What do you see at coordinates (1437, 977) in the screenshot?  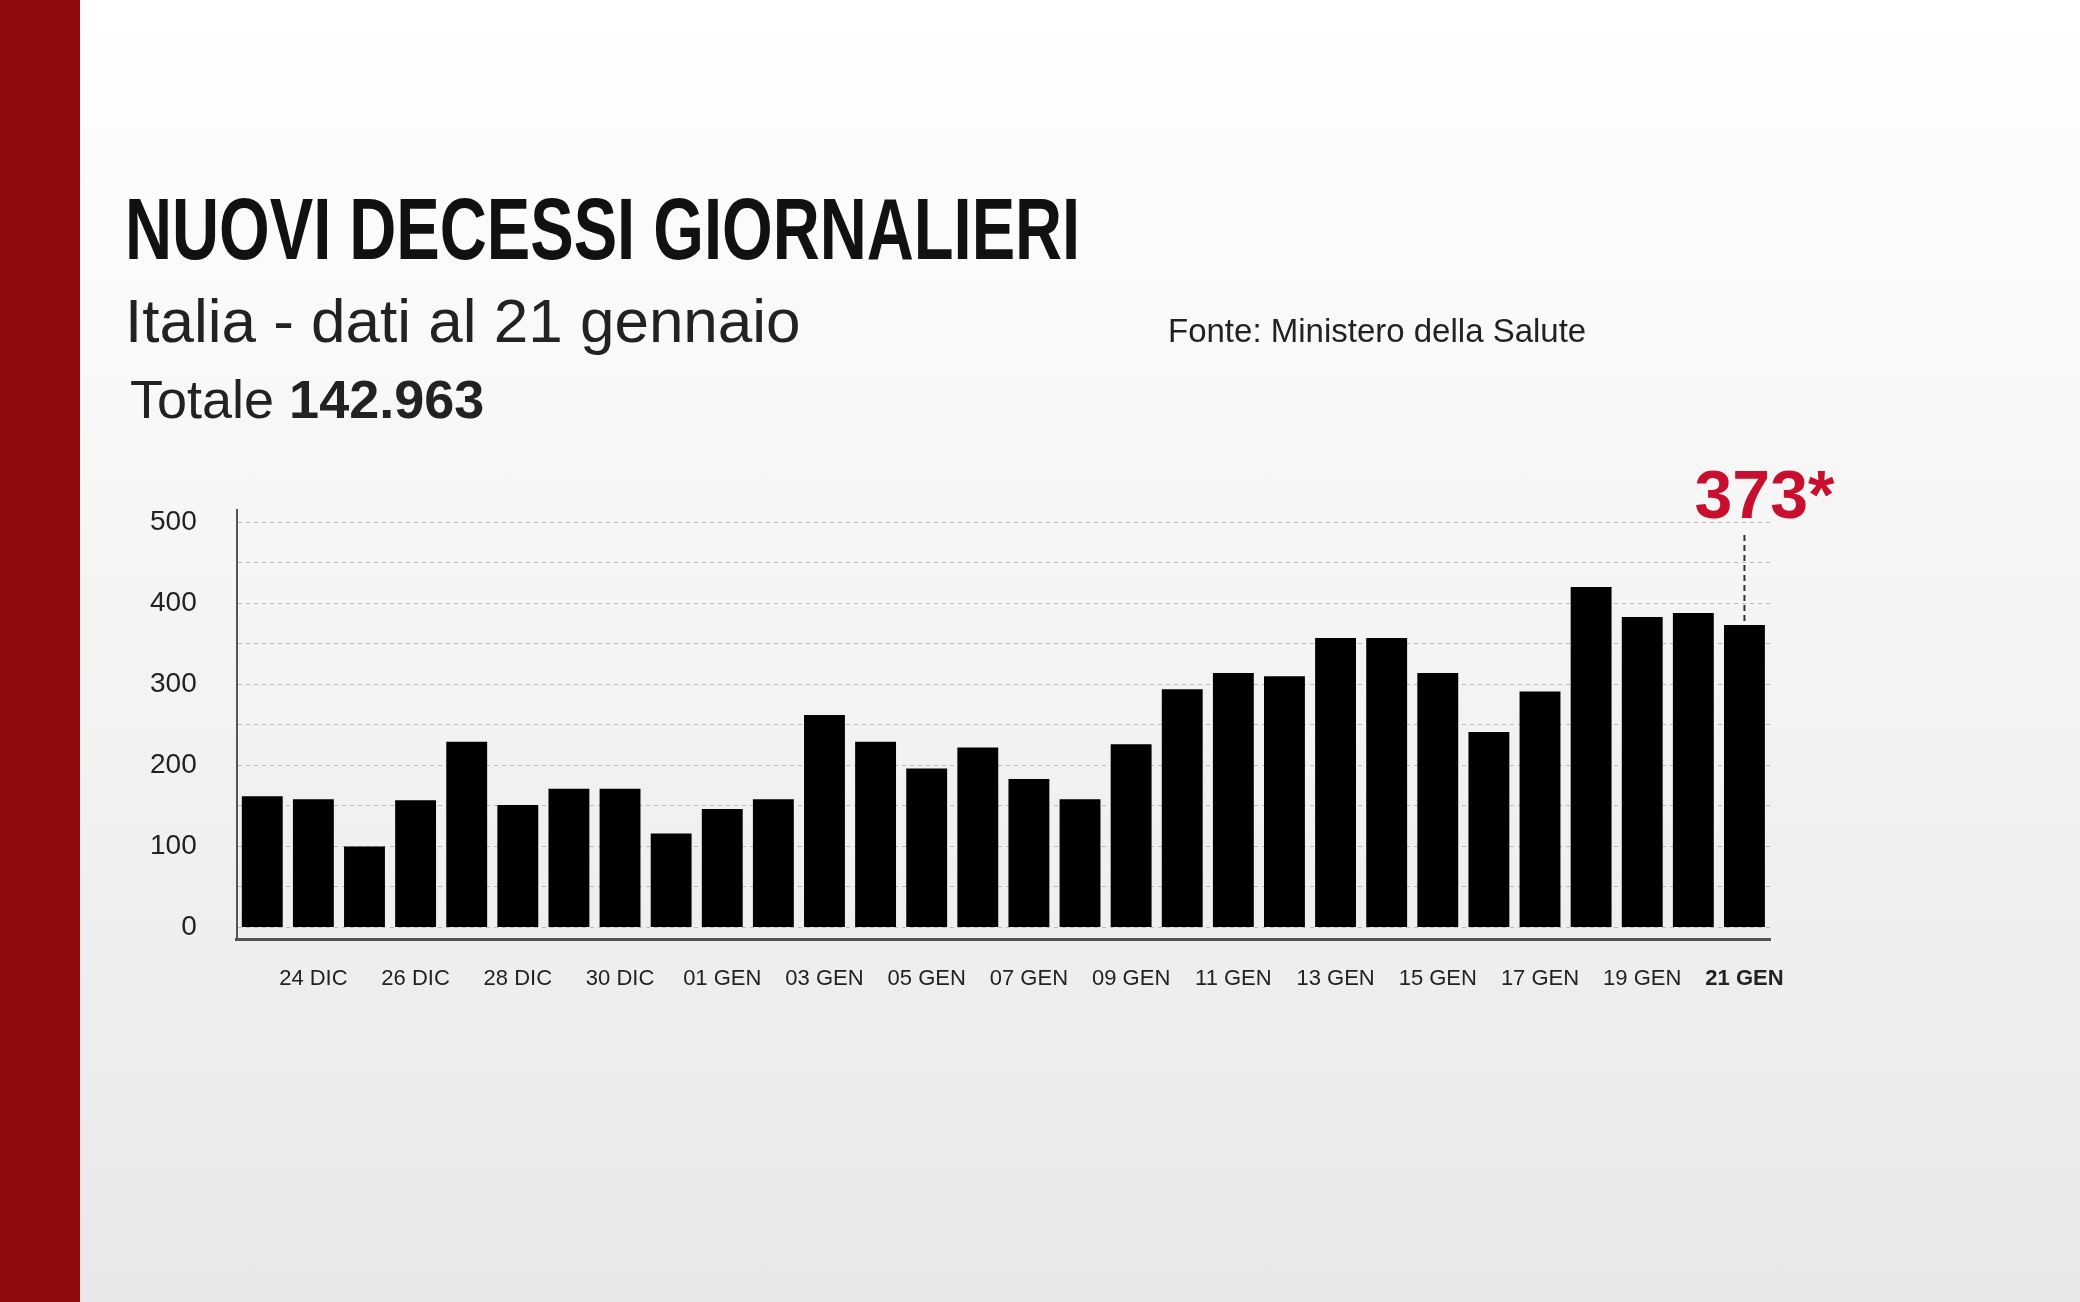 I see `x-tick-label: 15 GEN` at bounding box center [1437, 977].